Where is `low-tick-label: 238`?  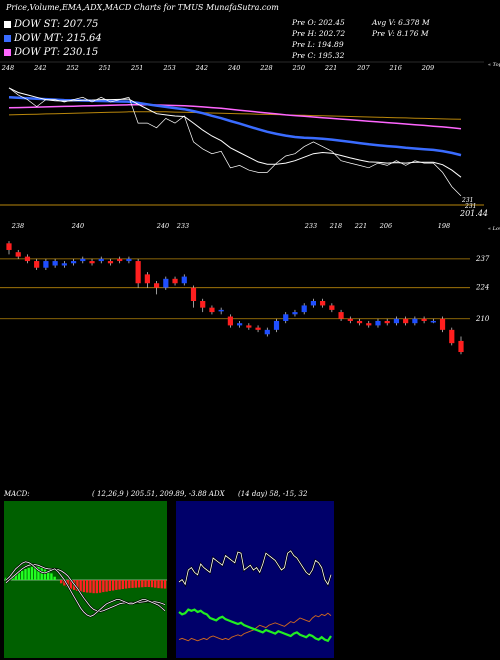 low-tick-label: 238 is located at coordinates (17, 226).